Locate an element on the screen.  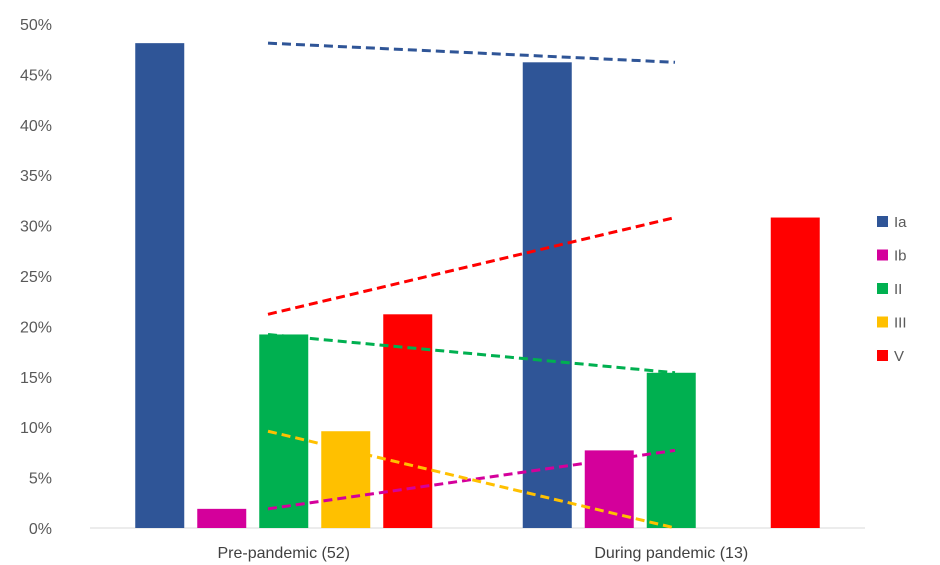
legend-swatch-ib is located at coordinates (882, 255).